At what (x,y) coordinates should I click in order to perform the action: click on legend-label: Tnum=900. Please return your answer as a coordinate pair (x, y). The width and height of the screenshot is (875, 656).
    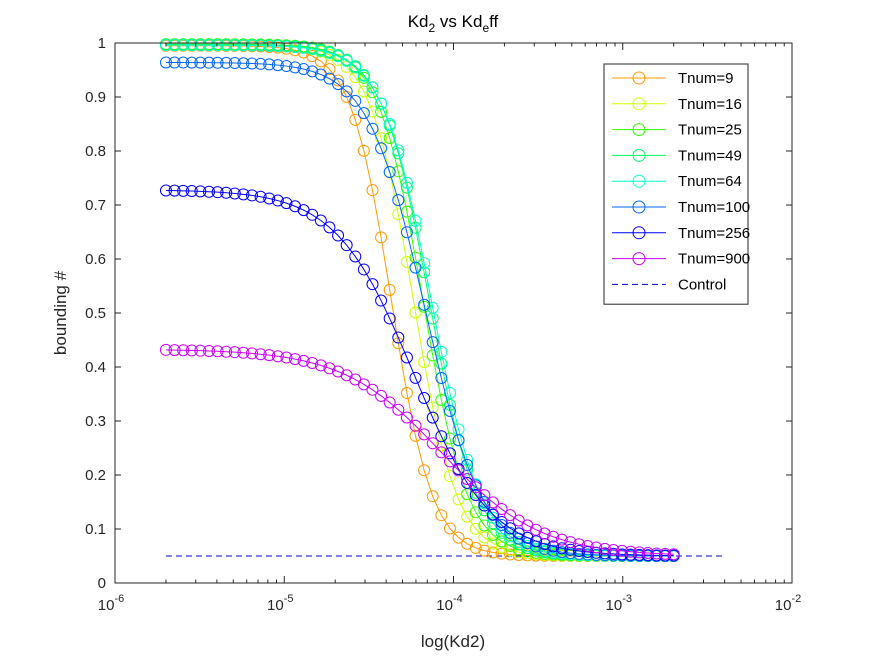
    Looking at the image, I should click on (714, 259).